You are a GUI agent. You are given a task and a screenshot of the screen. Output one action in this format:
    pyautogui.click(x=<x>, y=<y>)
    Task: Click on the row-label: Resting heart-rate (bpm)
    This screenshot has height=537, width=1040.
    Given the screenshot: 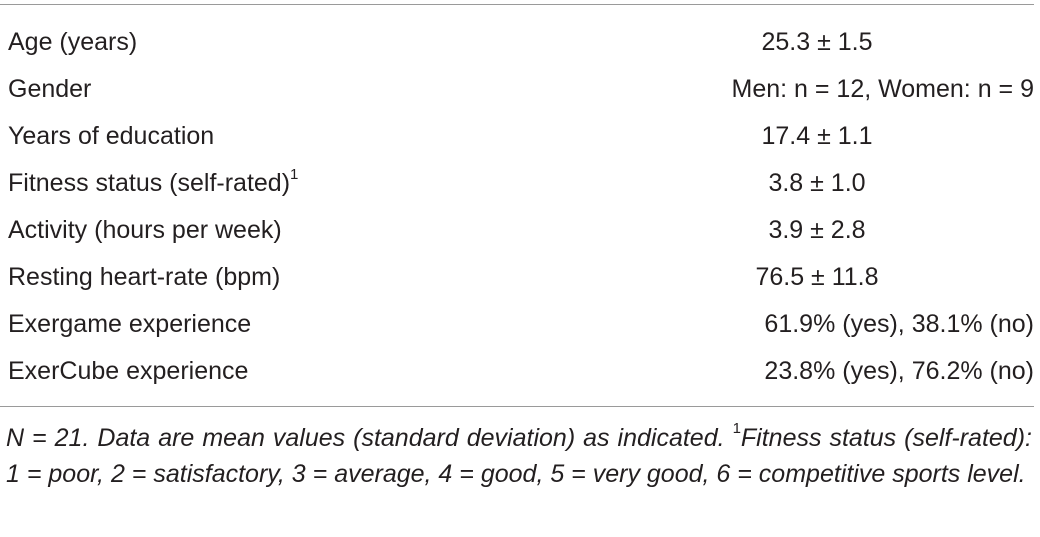 What is the action you would take?
    pyautogui.click(x=144, y=277)
    